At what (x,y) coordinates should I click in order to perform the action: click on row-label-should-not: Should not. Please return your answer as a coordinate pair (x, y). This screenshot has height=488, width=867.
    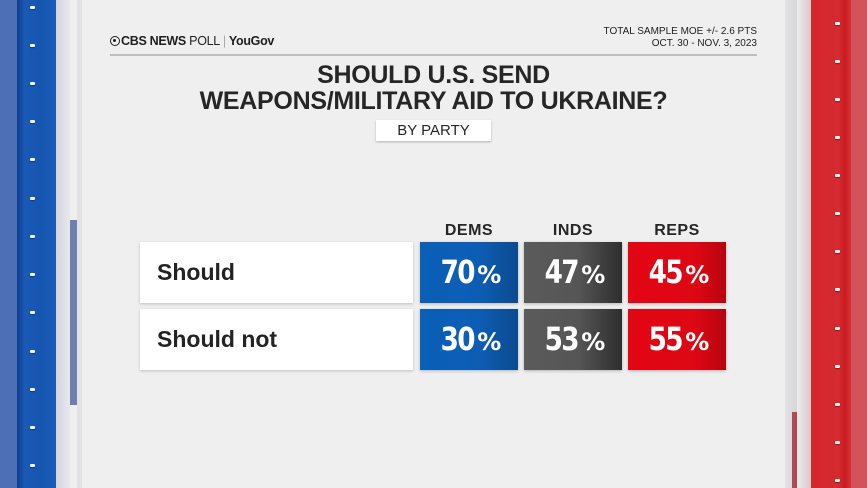
    Looking at the image, I should click on (276, 339).